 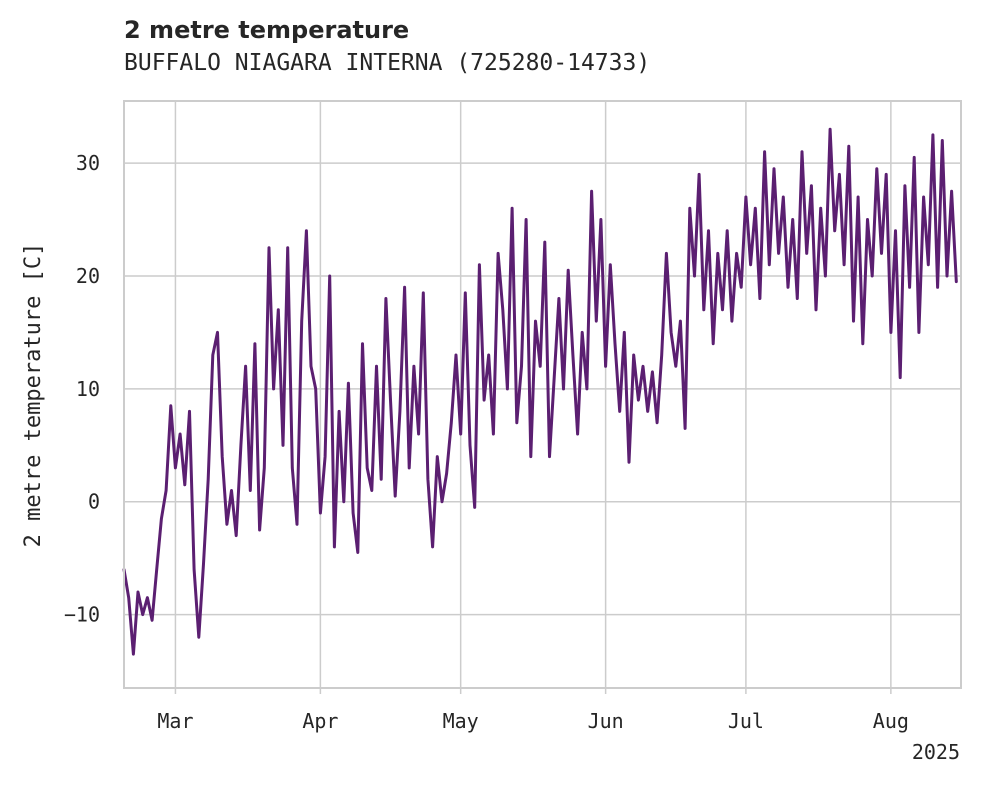 What do you see at coordinates (891, 721) in the screenshot?
I see `x-tick-label: Aug` at bounding box center [891, 721].